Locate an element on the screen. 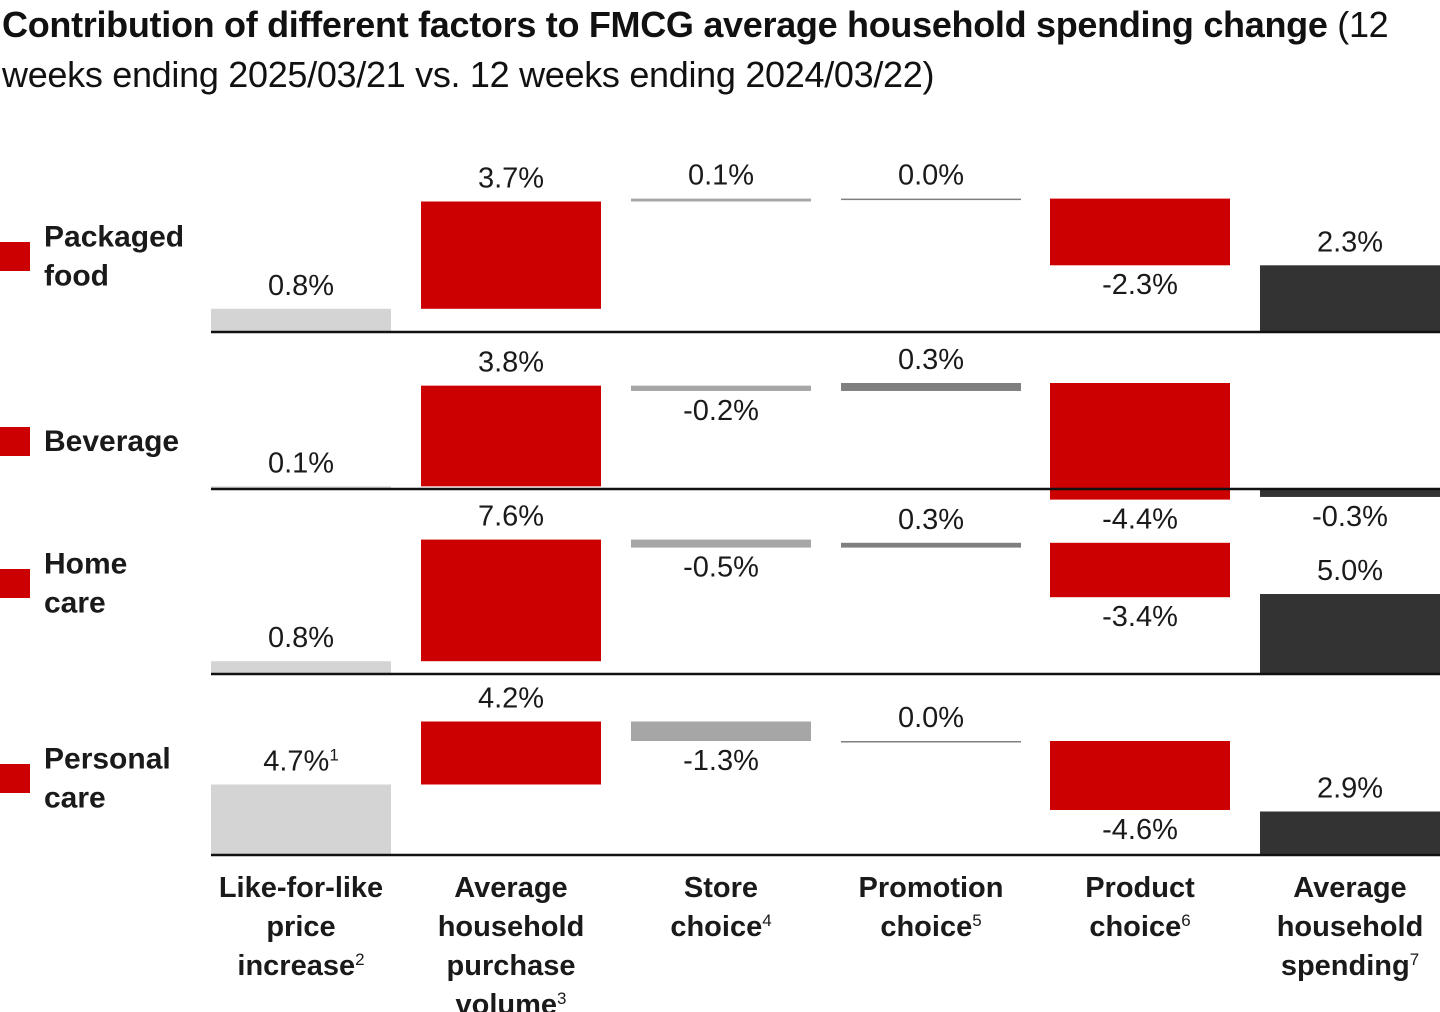  bar-packaged-food-store is located at coordinates (721, 200).